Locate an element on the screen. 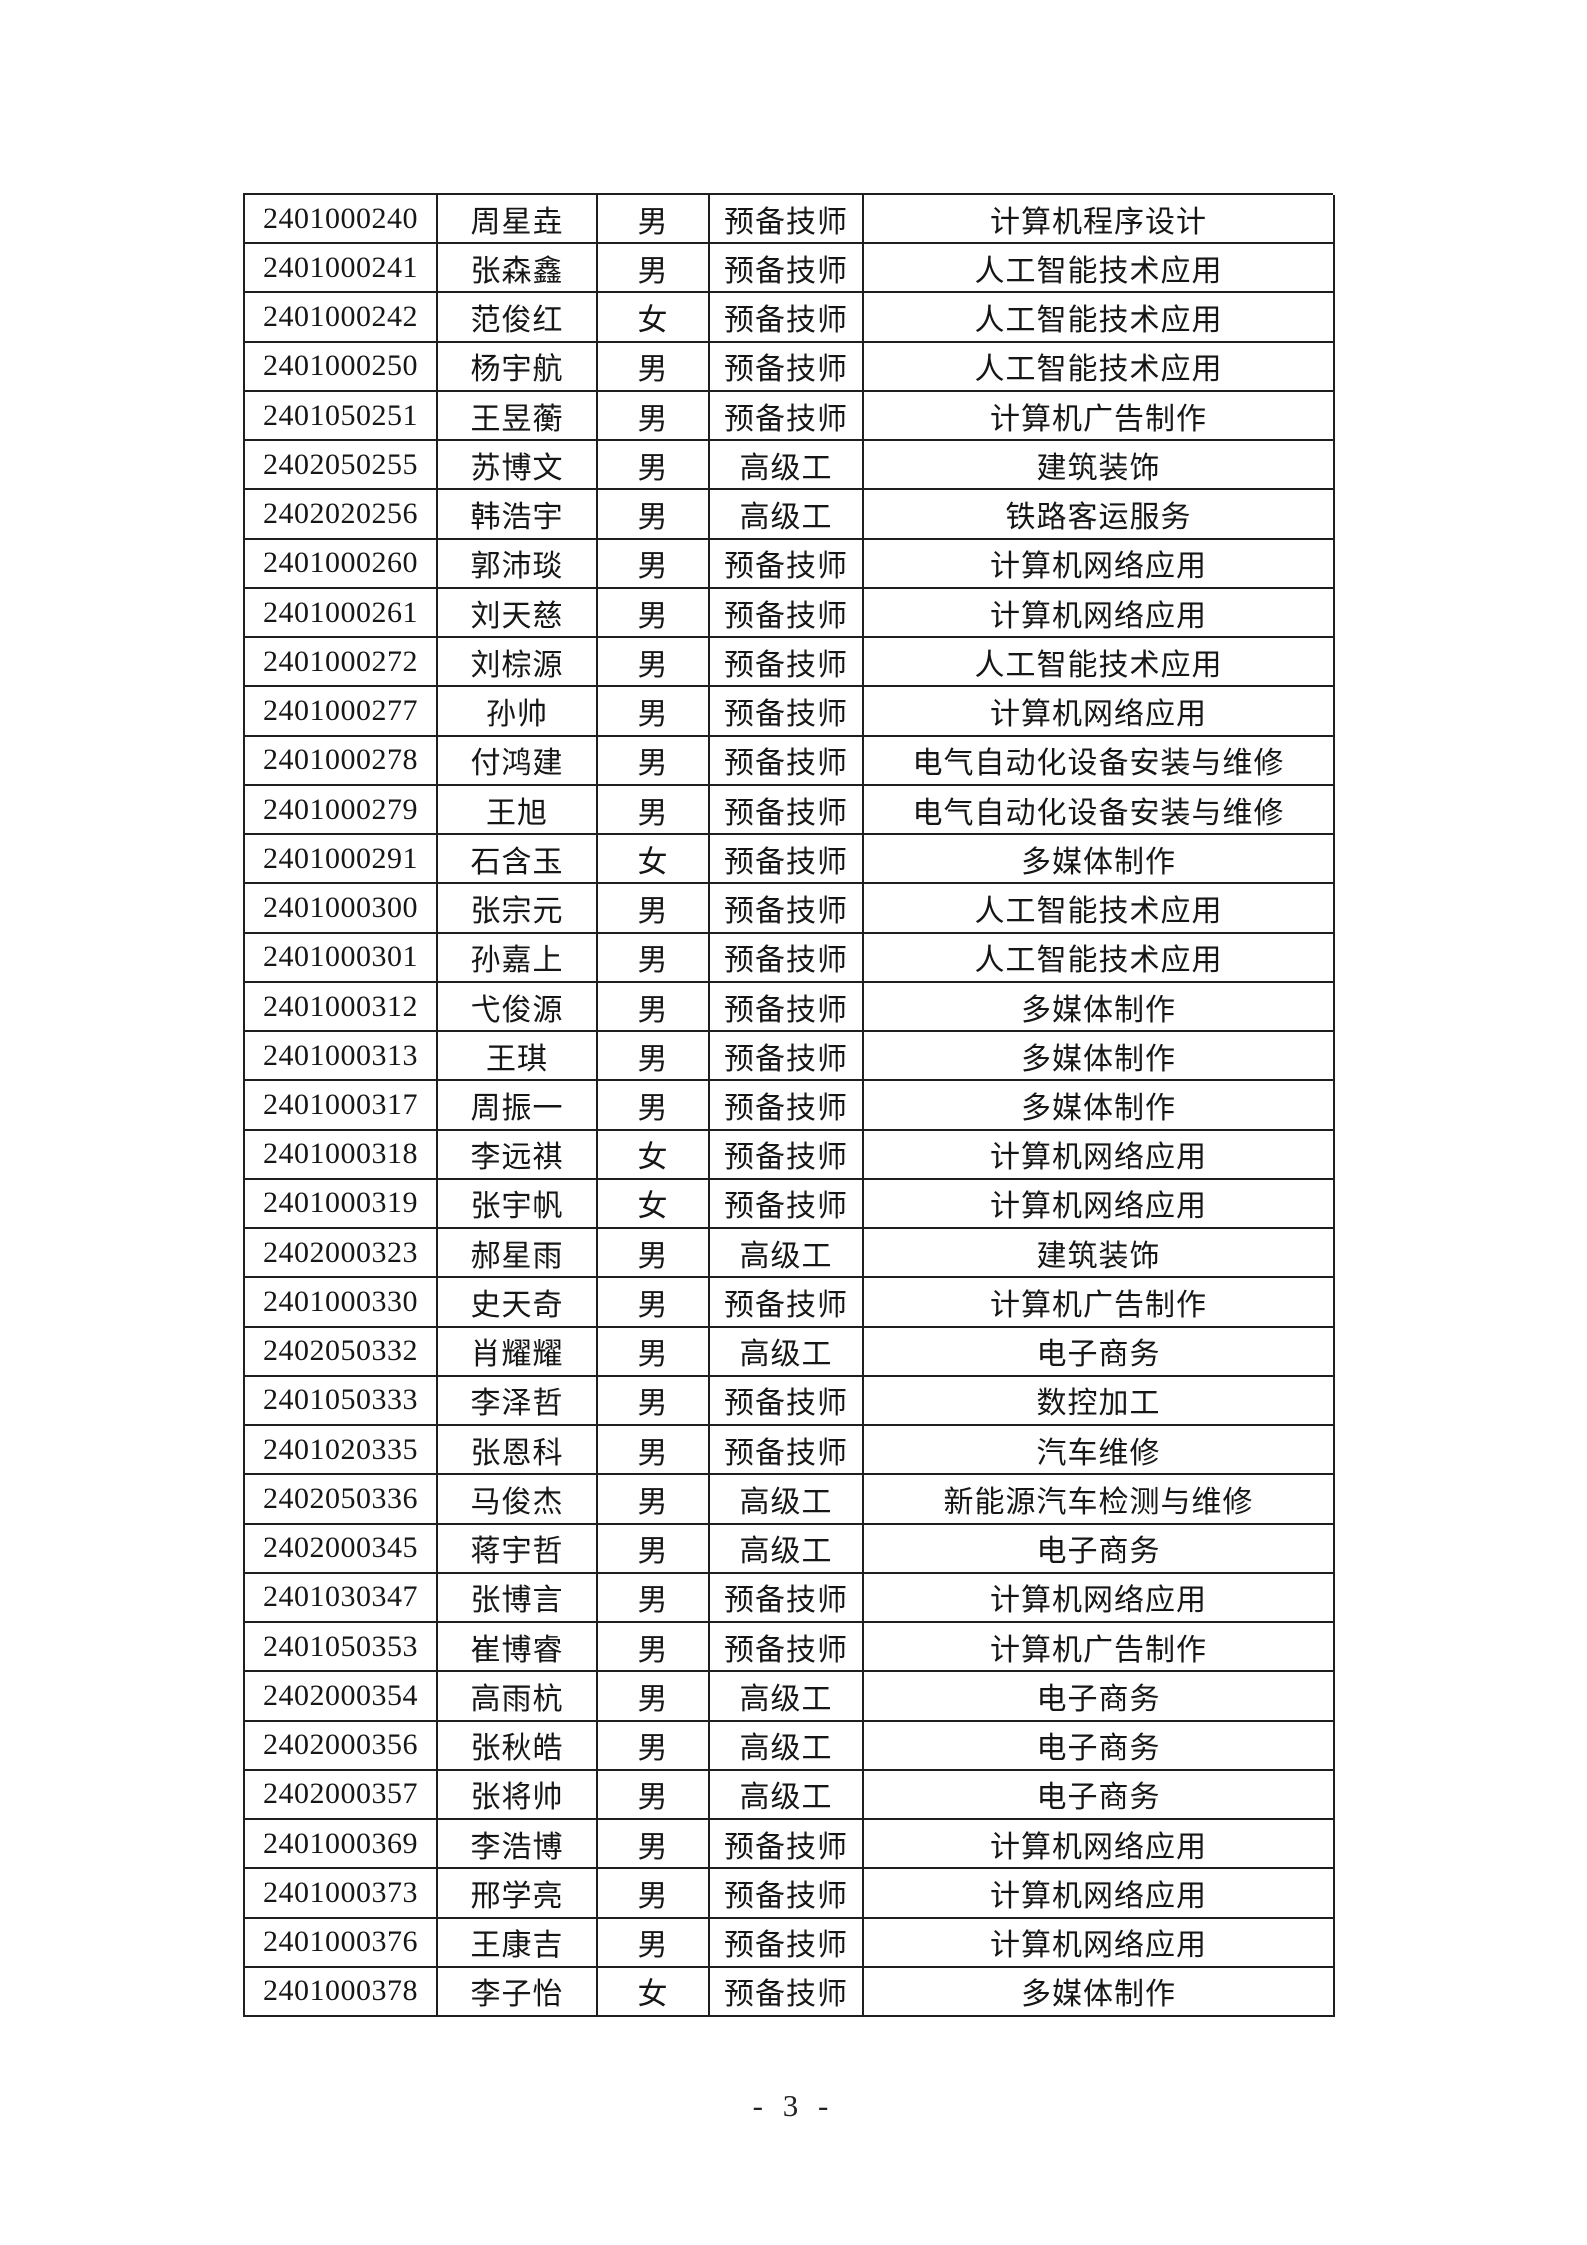  cell-student-id: 2401050353 is located at coordinates (341, 1648).